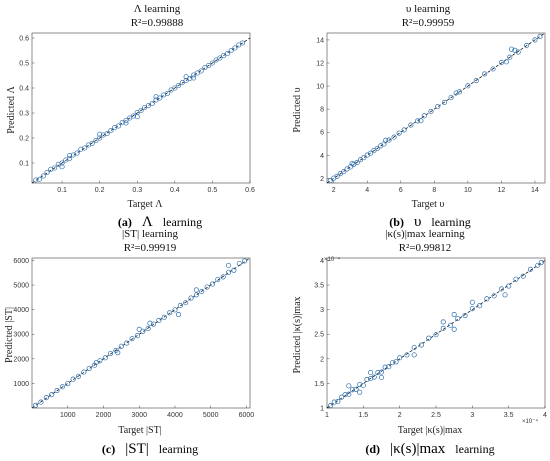  I want to click on chart-d-ytick-label: 2.5, so click(319, 335).